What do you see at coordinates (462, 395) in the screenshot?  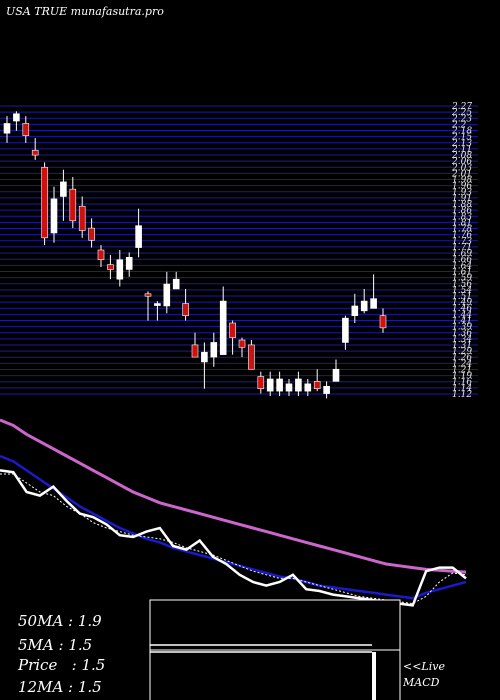 I see `price-label: 1.12` at bounding box center [462, 395].